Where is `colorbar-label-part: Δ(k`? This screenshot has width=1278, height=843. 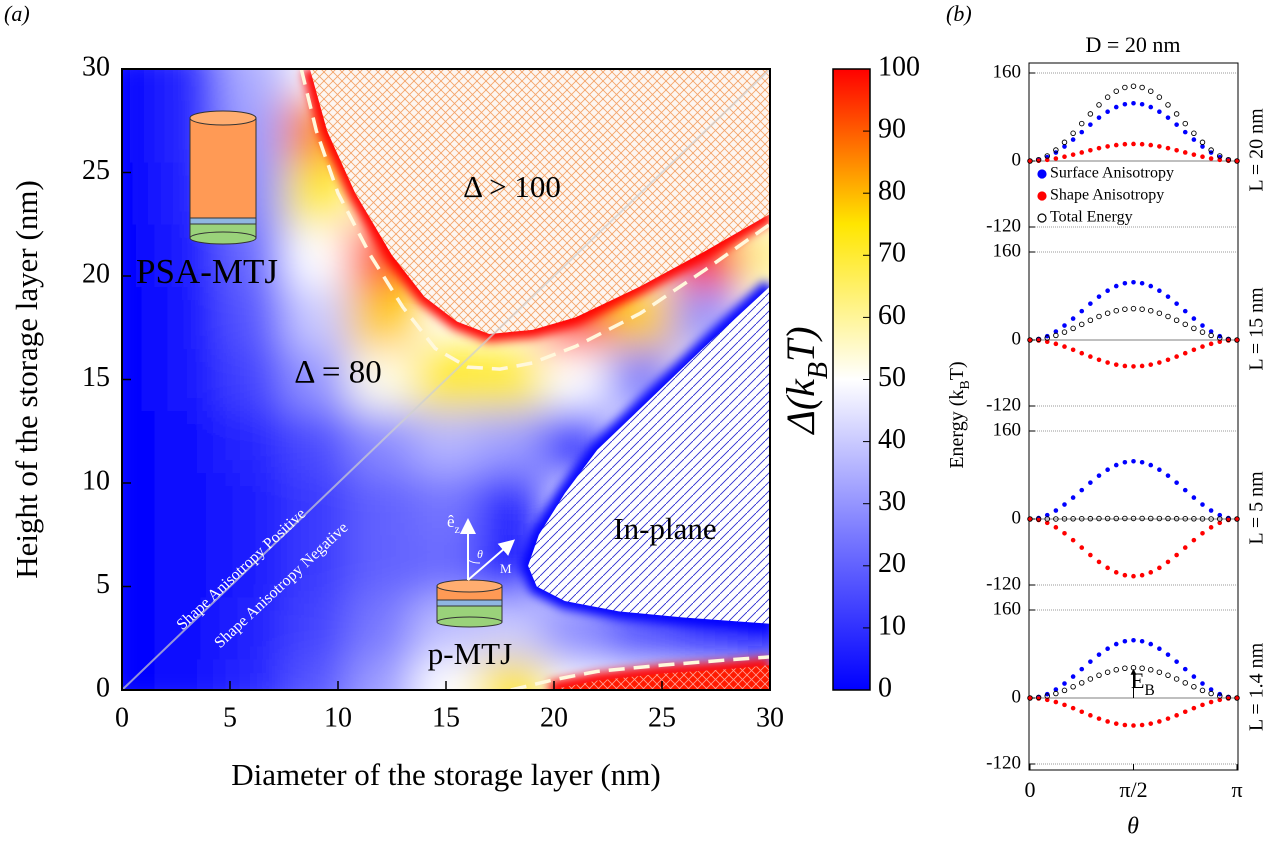
colorbar-label-part: Δ(k is located at coordinates (800, 407).